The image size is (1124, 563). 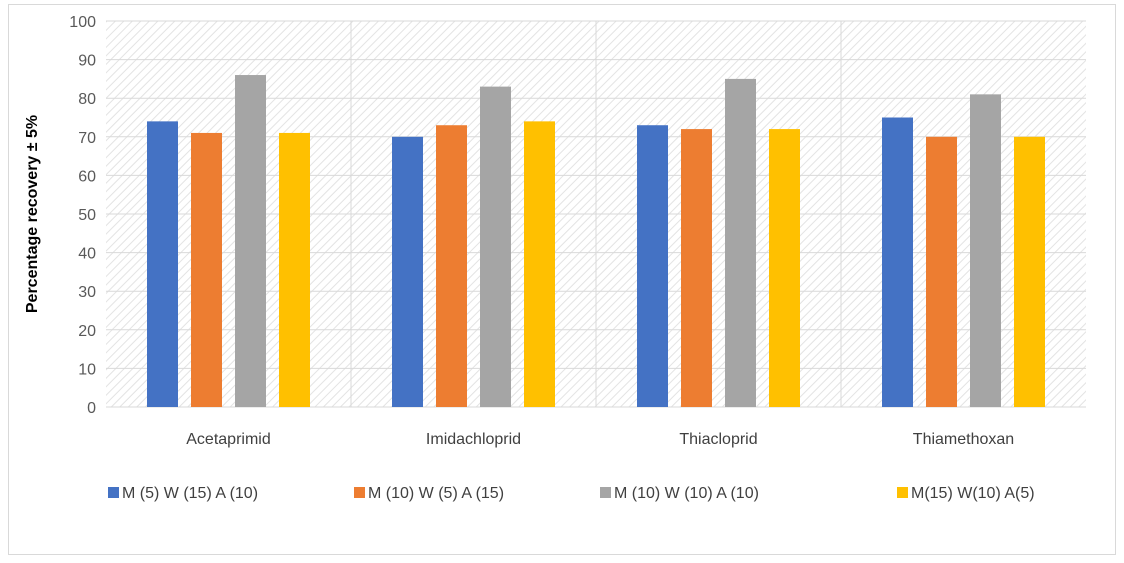 What do you see at coordinates (87, 99) in the screenshot?
I see `y-tick-label: 80` at bounding box center [87, 99].